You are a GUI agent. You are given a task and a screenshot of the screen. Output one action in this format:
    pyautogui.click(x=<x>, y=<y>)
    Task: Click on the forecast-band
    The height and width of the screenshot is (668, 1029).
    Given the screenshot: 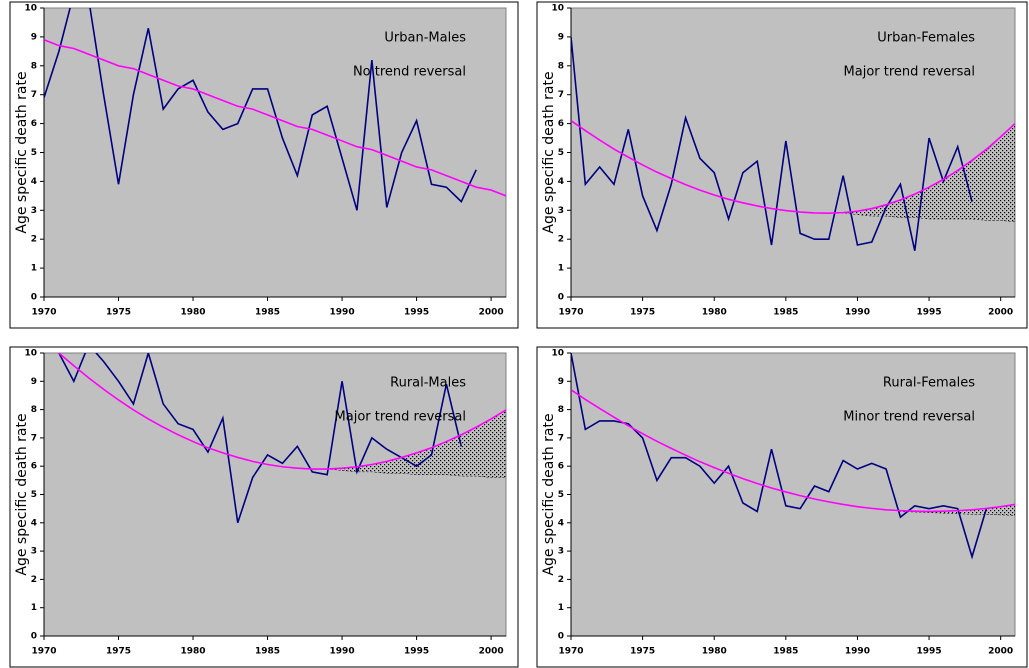 What is the action you would take?
    pyautogui.click(x=957, y=510)
    